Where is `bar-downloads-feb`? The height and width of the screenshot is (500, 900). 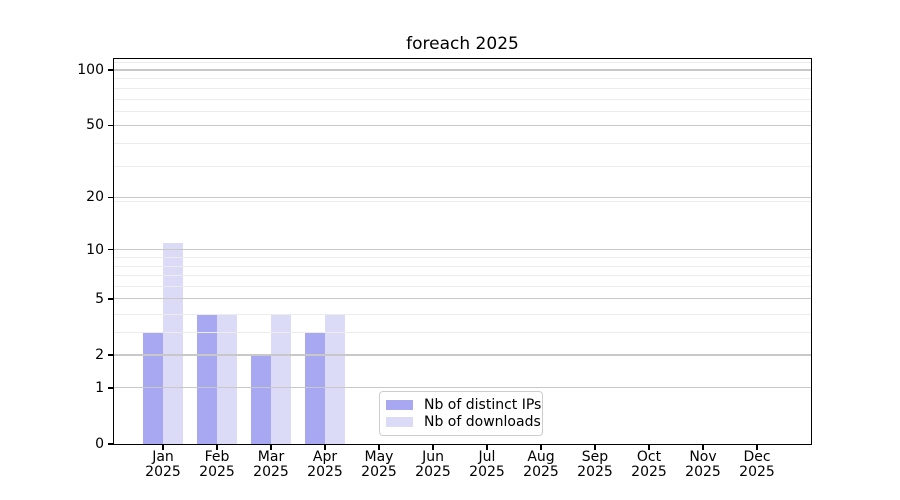 bar-downloads-feb is located at coordinates (227, 378).